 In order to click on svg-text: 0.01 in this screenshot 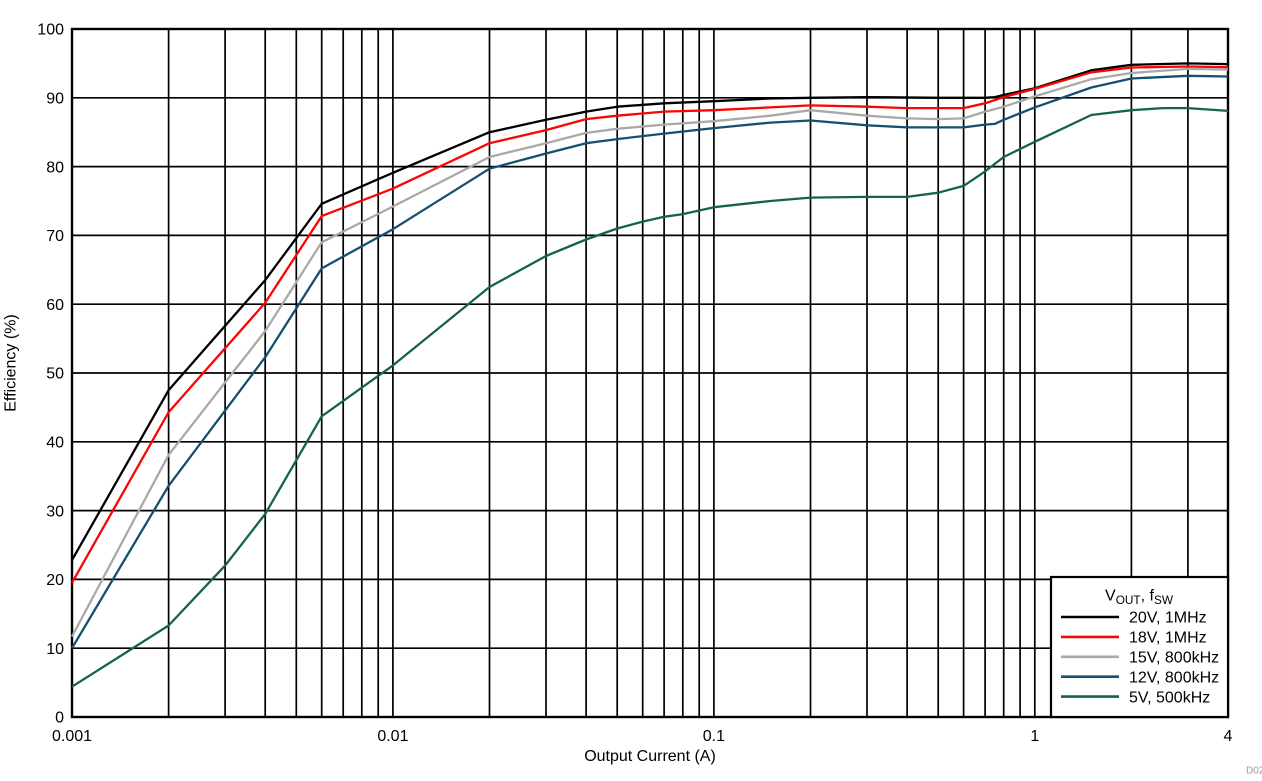, I will do `click(392, 736)`.